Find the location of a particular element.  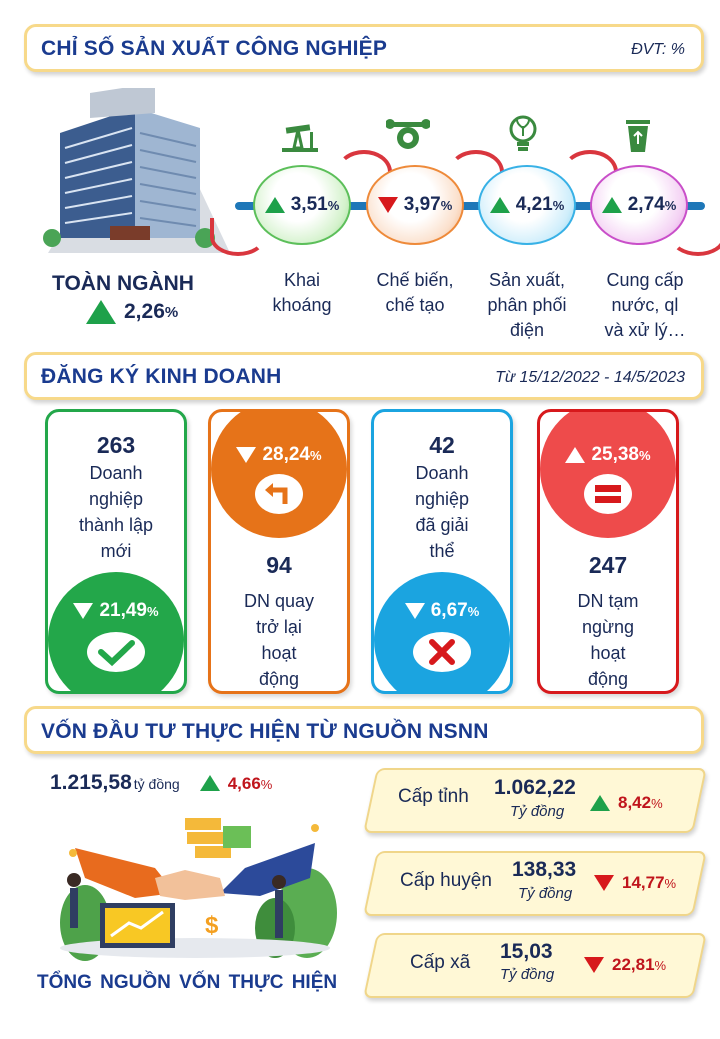

label-line: Sản xuất, is located at coordinates (527, 280).